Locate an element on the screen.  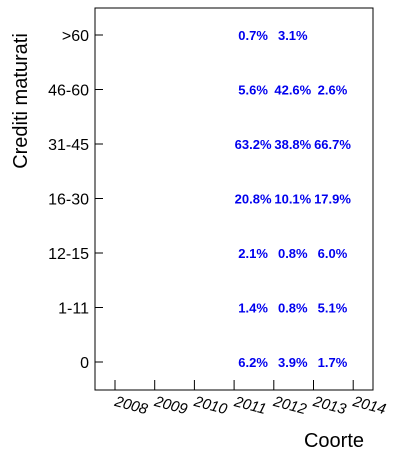
y-tick-label: >60 is located at coordinates (75, 36).